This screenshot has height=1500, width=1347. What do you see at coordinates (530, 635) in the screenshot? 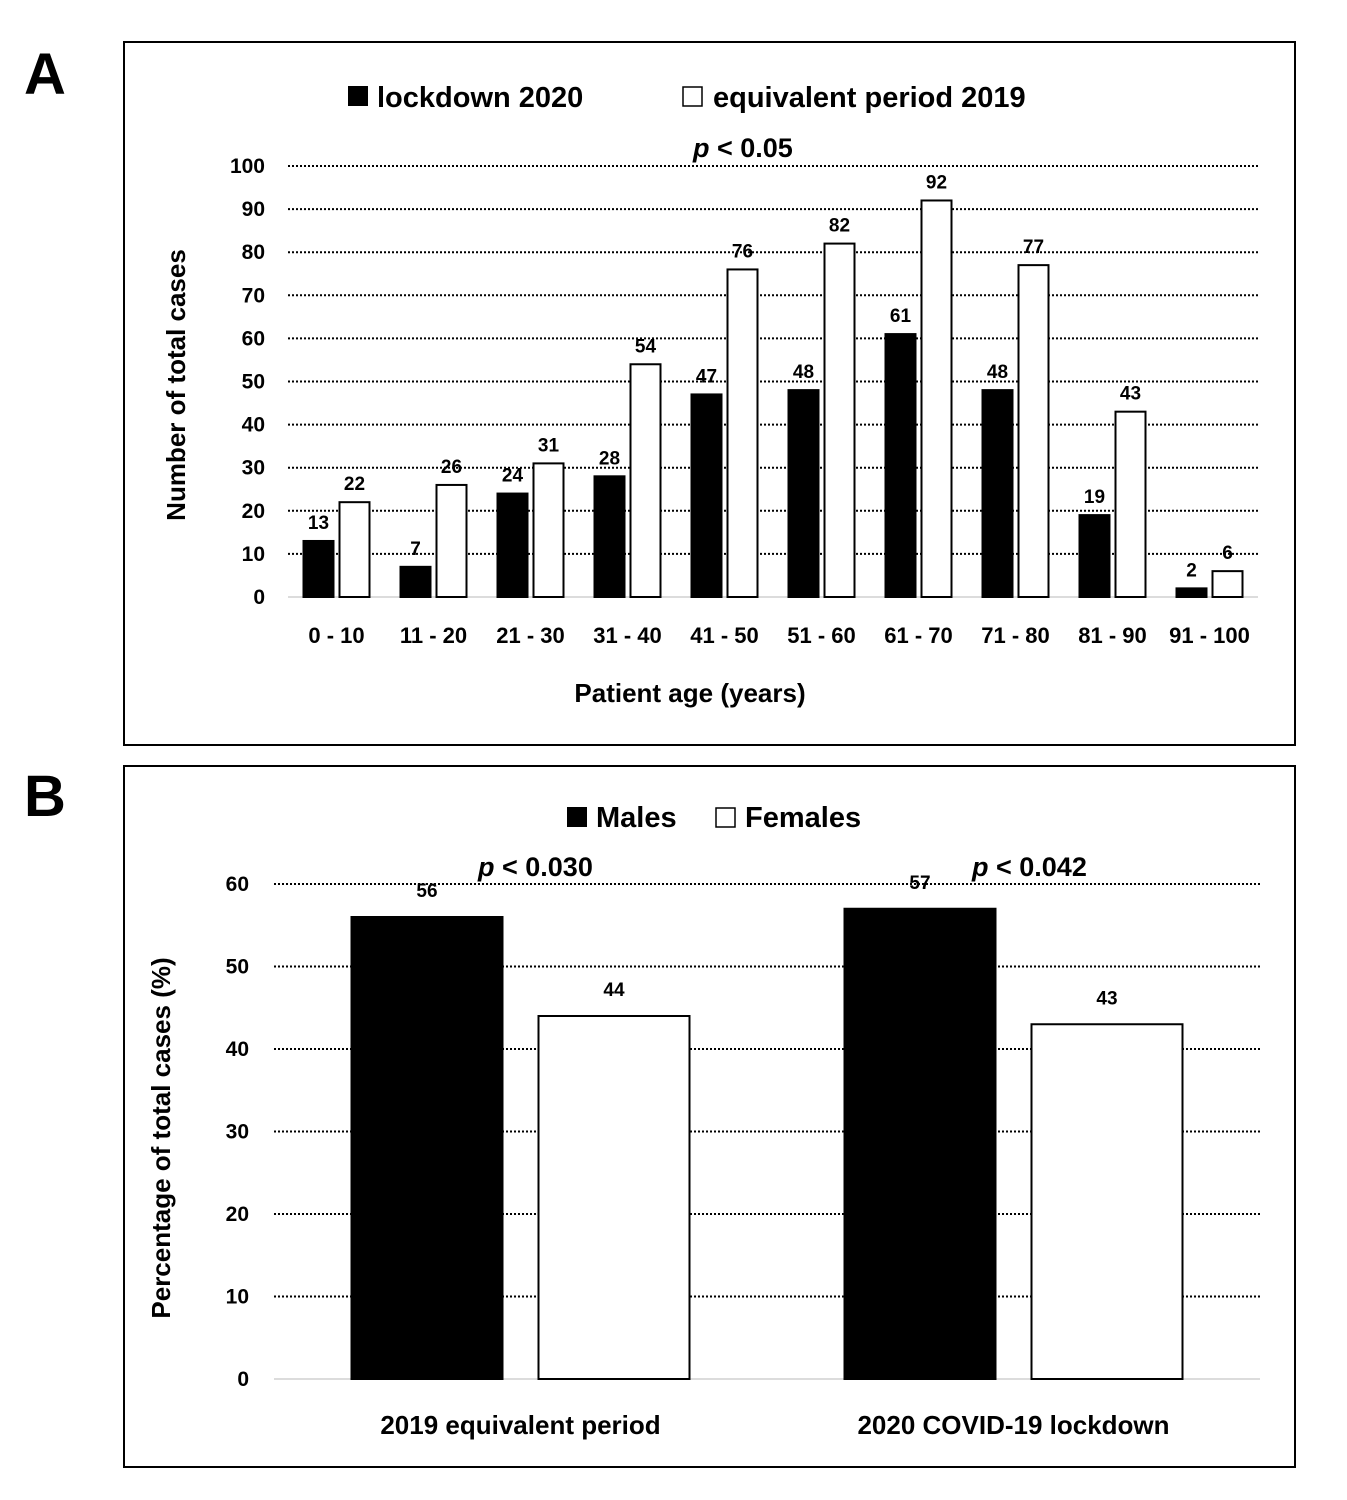
I see `x-category-label: 21 - 30` at bounding box center [530, 635].